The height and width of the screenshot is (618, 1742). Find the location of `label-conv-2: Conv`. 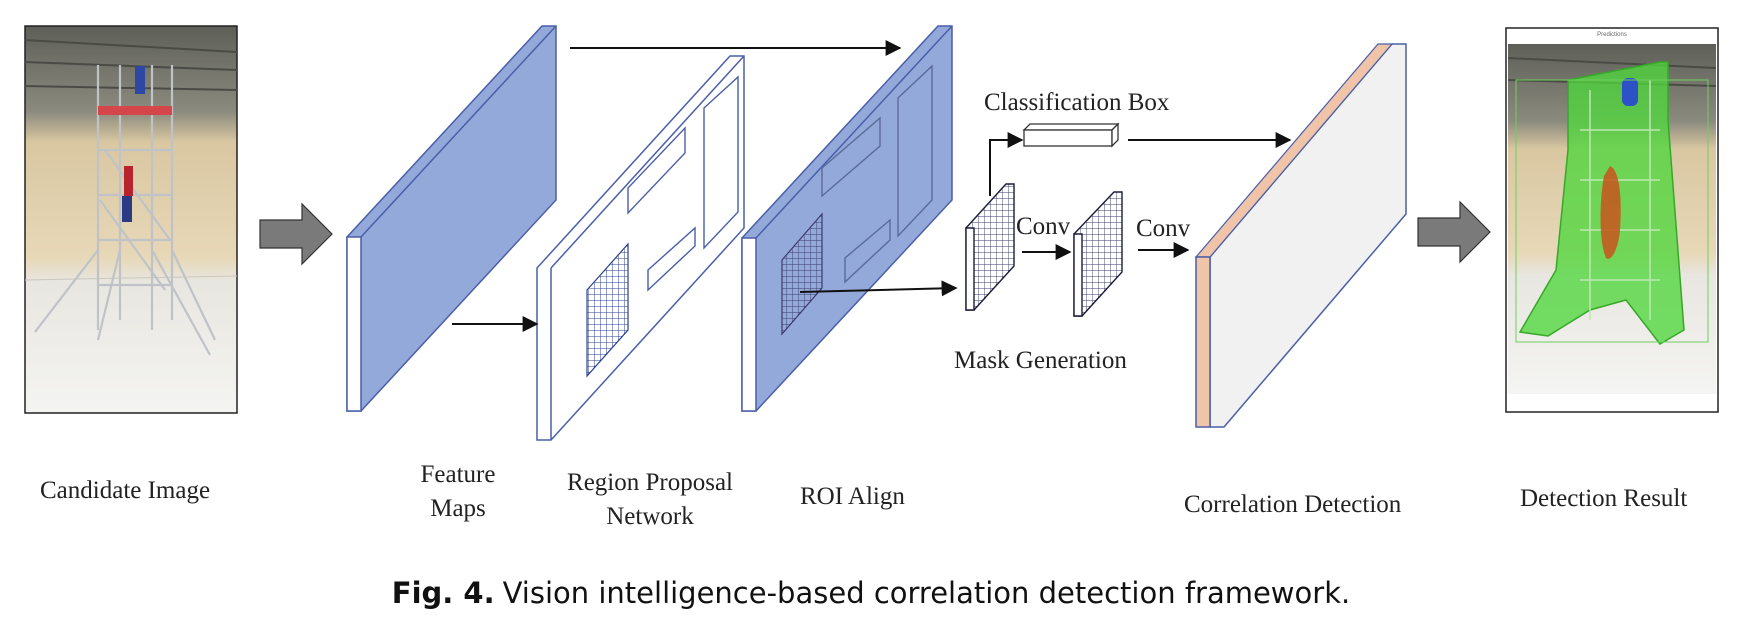

label-conv-2: Conv is located at coordinates (1163, 228).